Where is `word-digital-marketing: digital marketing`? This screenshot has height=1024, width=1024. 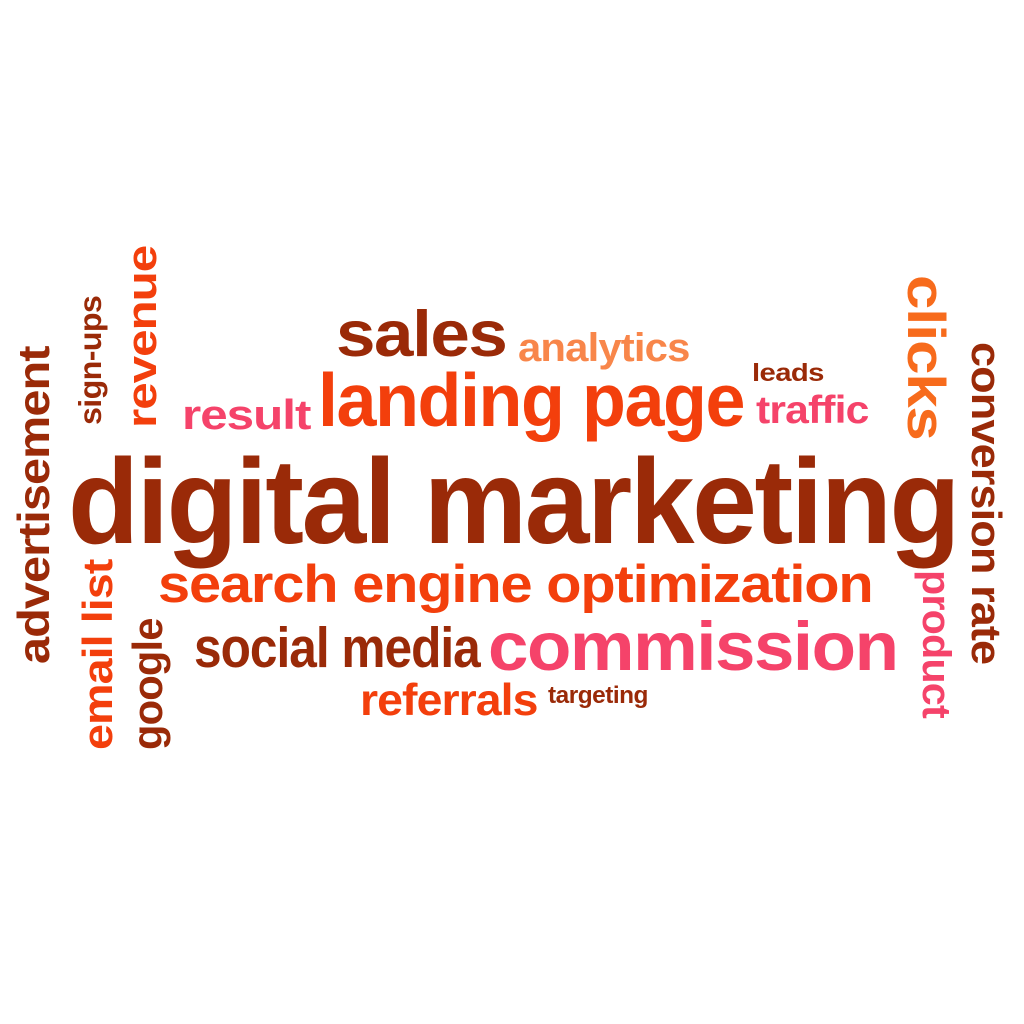
word-digital-marketing: digital marketing is located at coordinates (514, 502).